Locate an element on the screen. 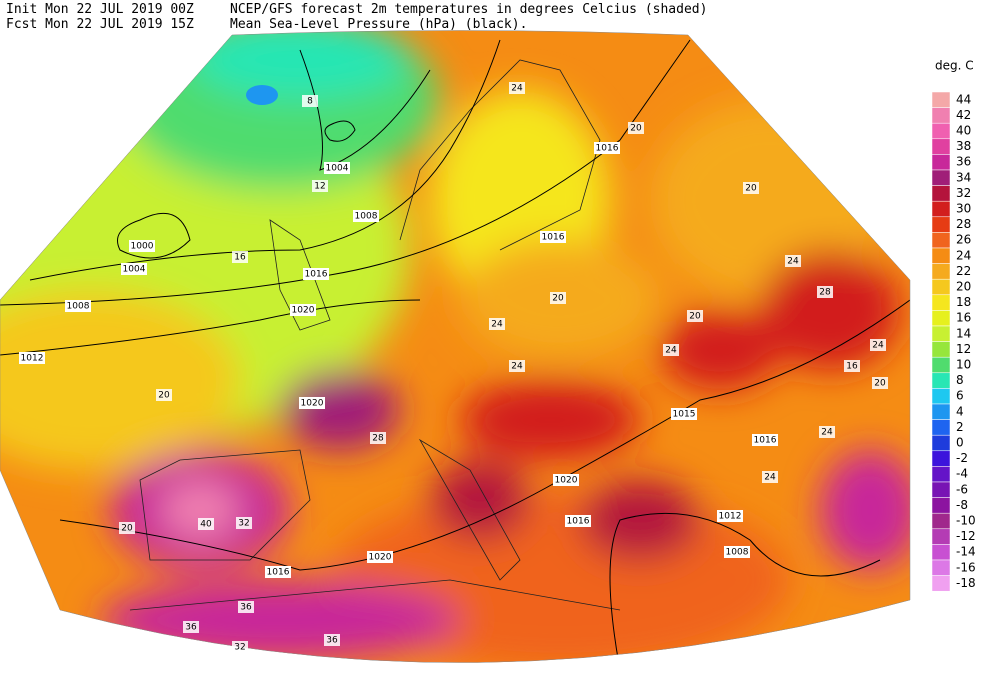 This screenshot has height=680, width=1000. legend-label: 36 is located at coordinates (963, 162).